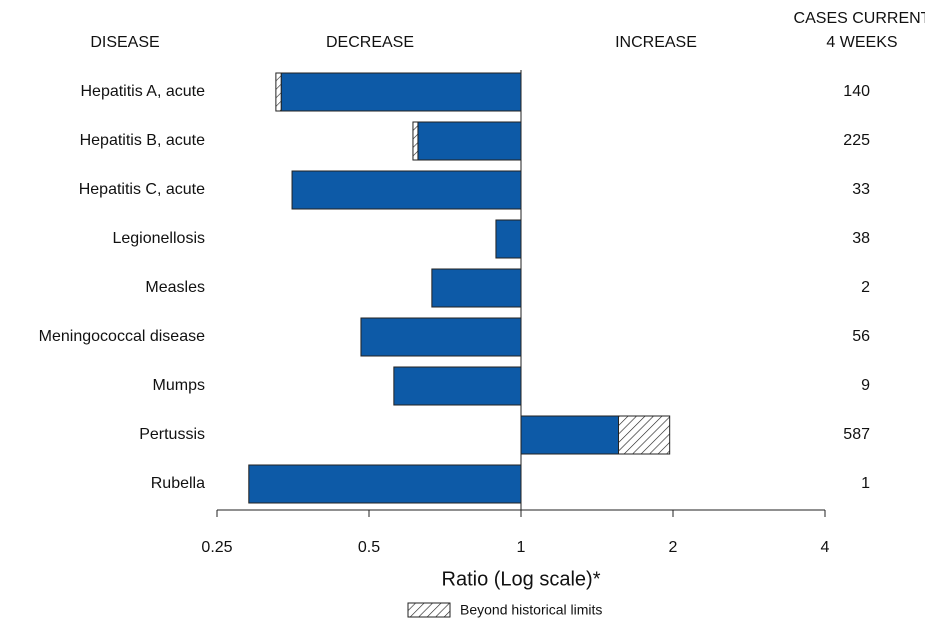  I want to click on category-label: Hepatitis A, acute, so click(142, 91).